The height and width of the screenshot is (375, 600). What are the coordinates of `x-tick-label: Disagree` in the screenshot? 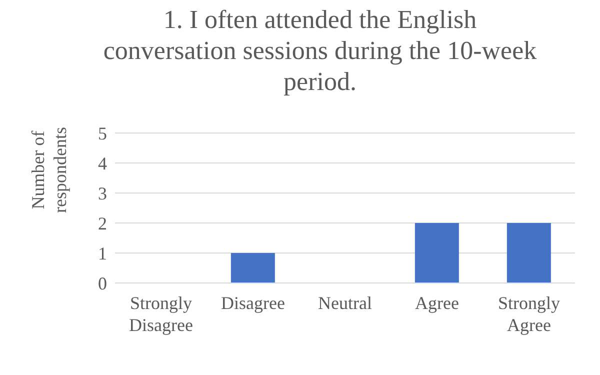 It's located at (253, 303).